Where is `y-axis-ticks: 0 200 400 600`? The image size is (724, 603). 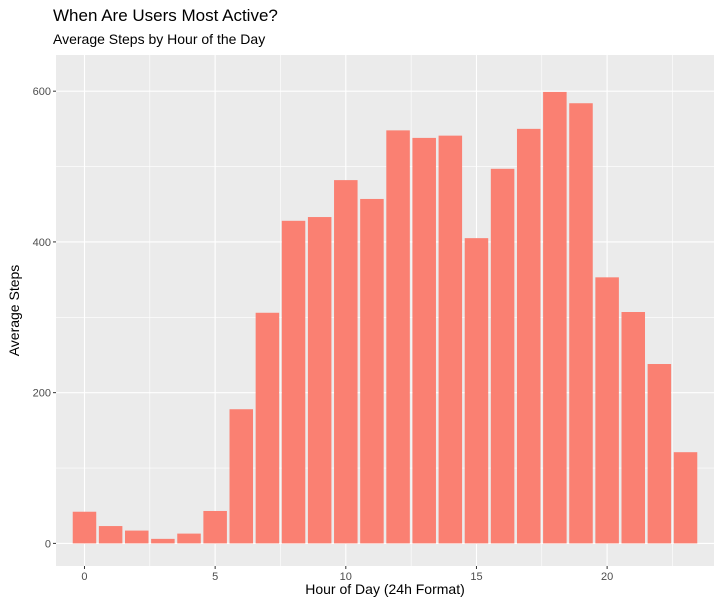
y-axis-ticks: 0 200 400 600 is located at coordinates (44, 318).